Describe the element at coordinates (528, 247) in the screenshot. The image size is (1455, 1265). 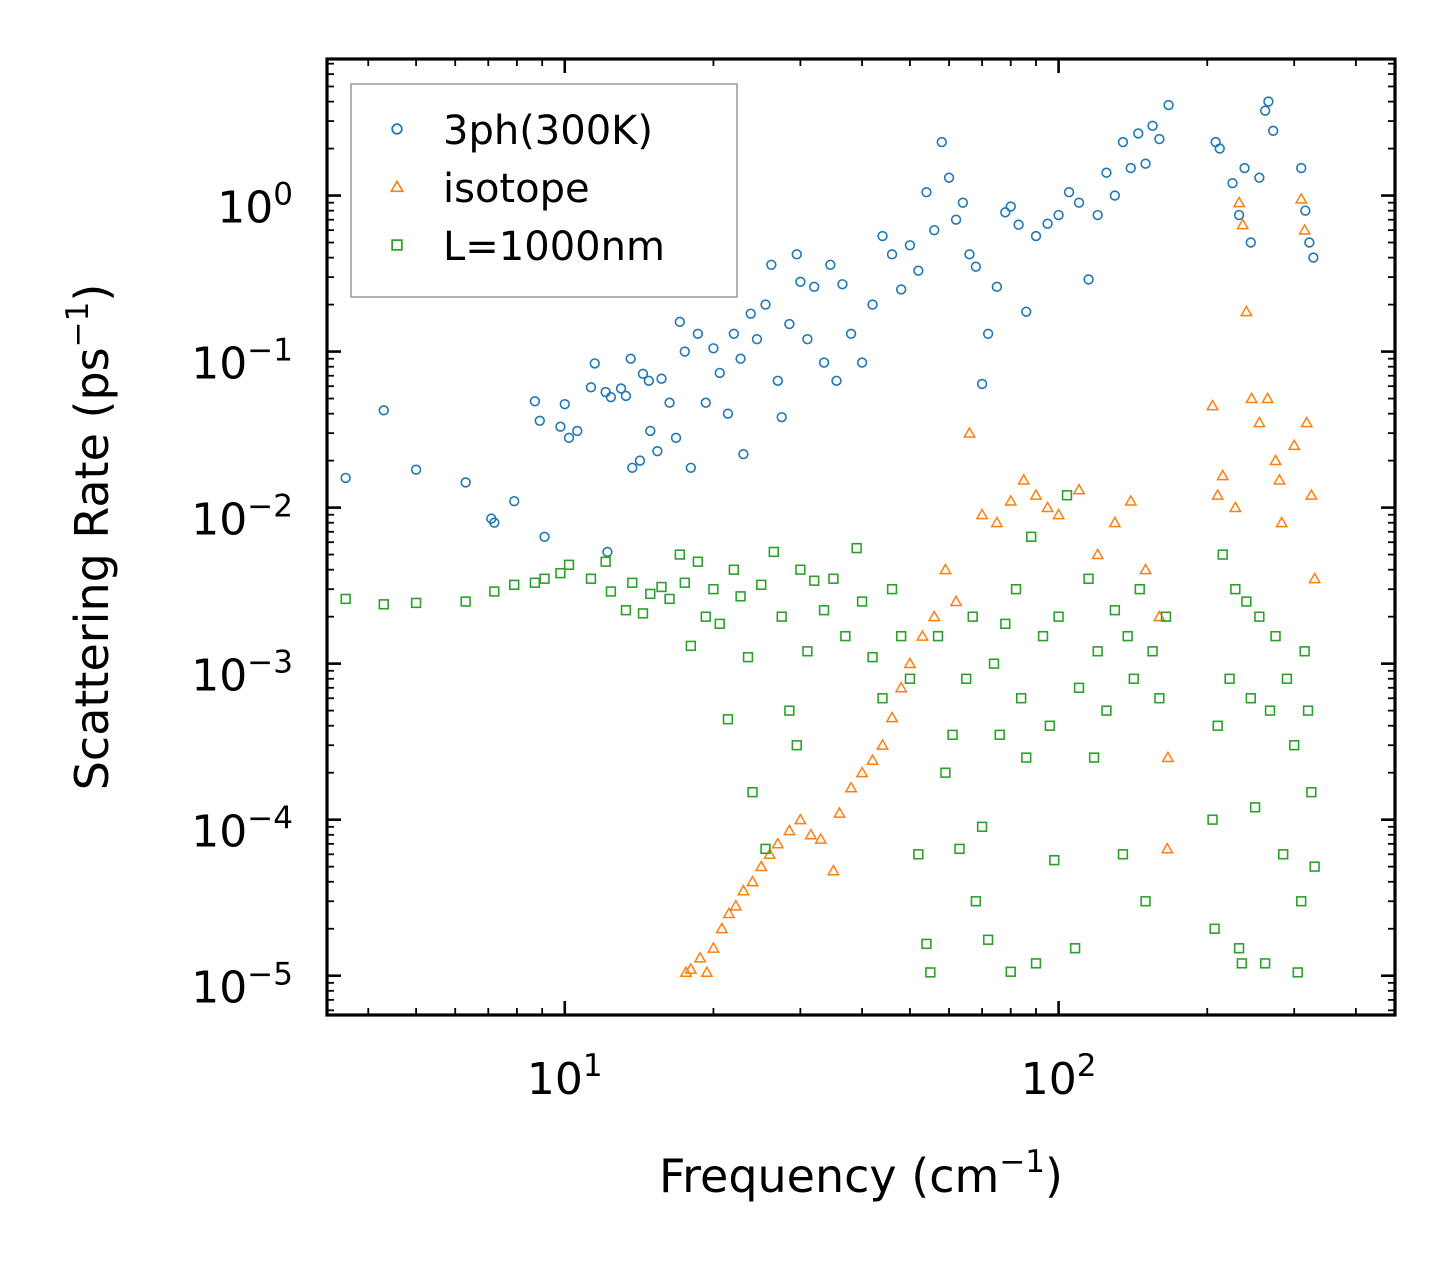
I see `legend-item: L=1000nm` at that location.